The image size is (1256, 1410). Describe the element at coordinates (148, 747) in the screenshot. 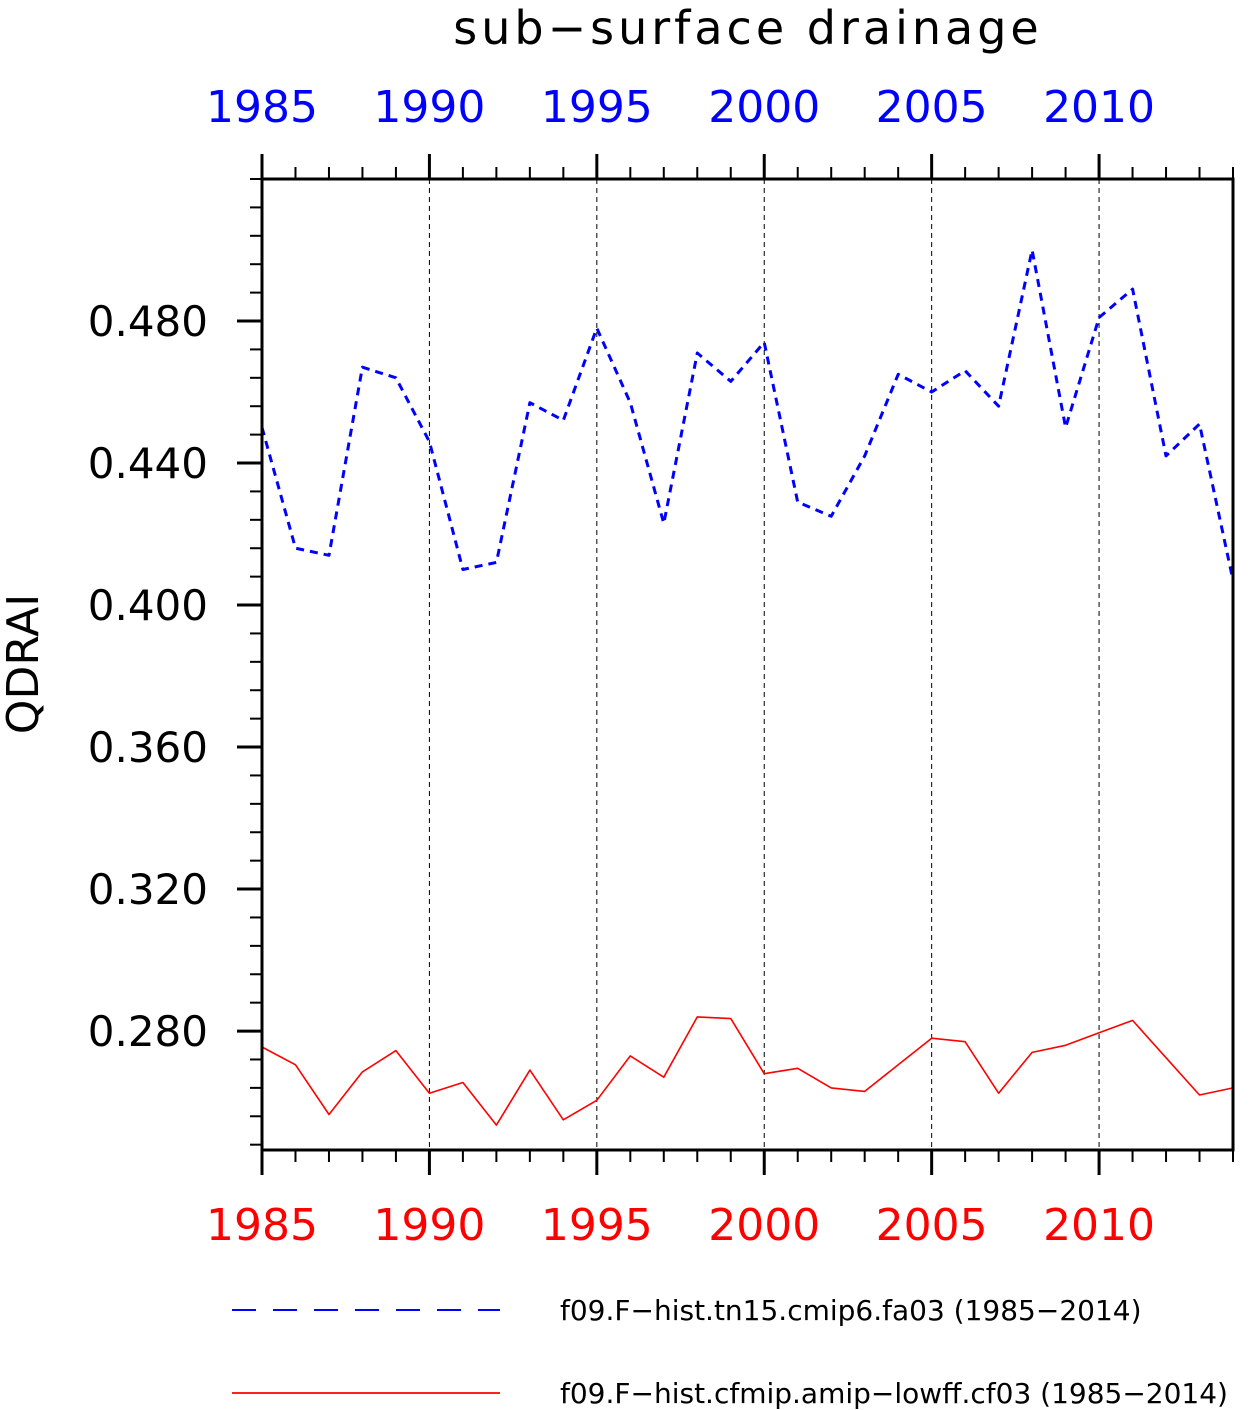

I see `y-tick-label-0.360: 0.360` at that location.